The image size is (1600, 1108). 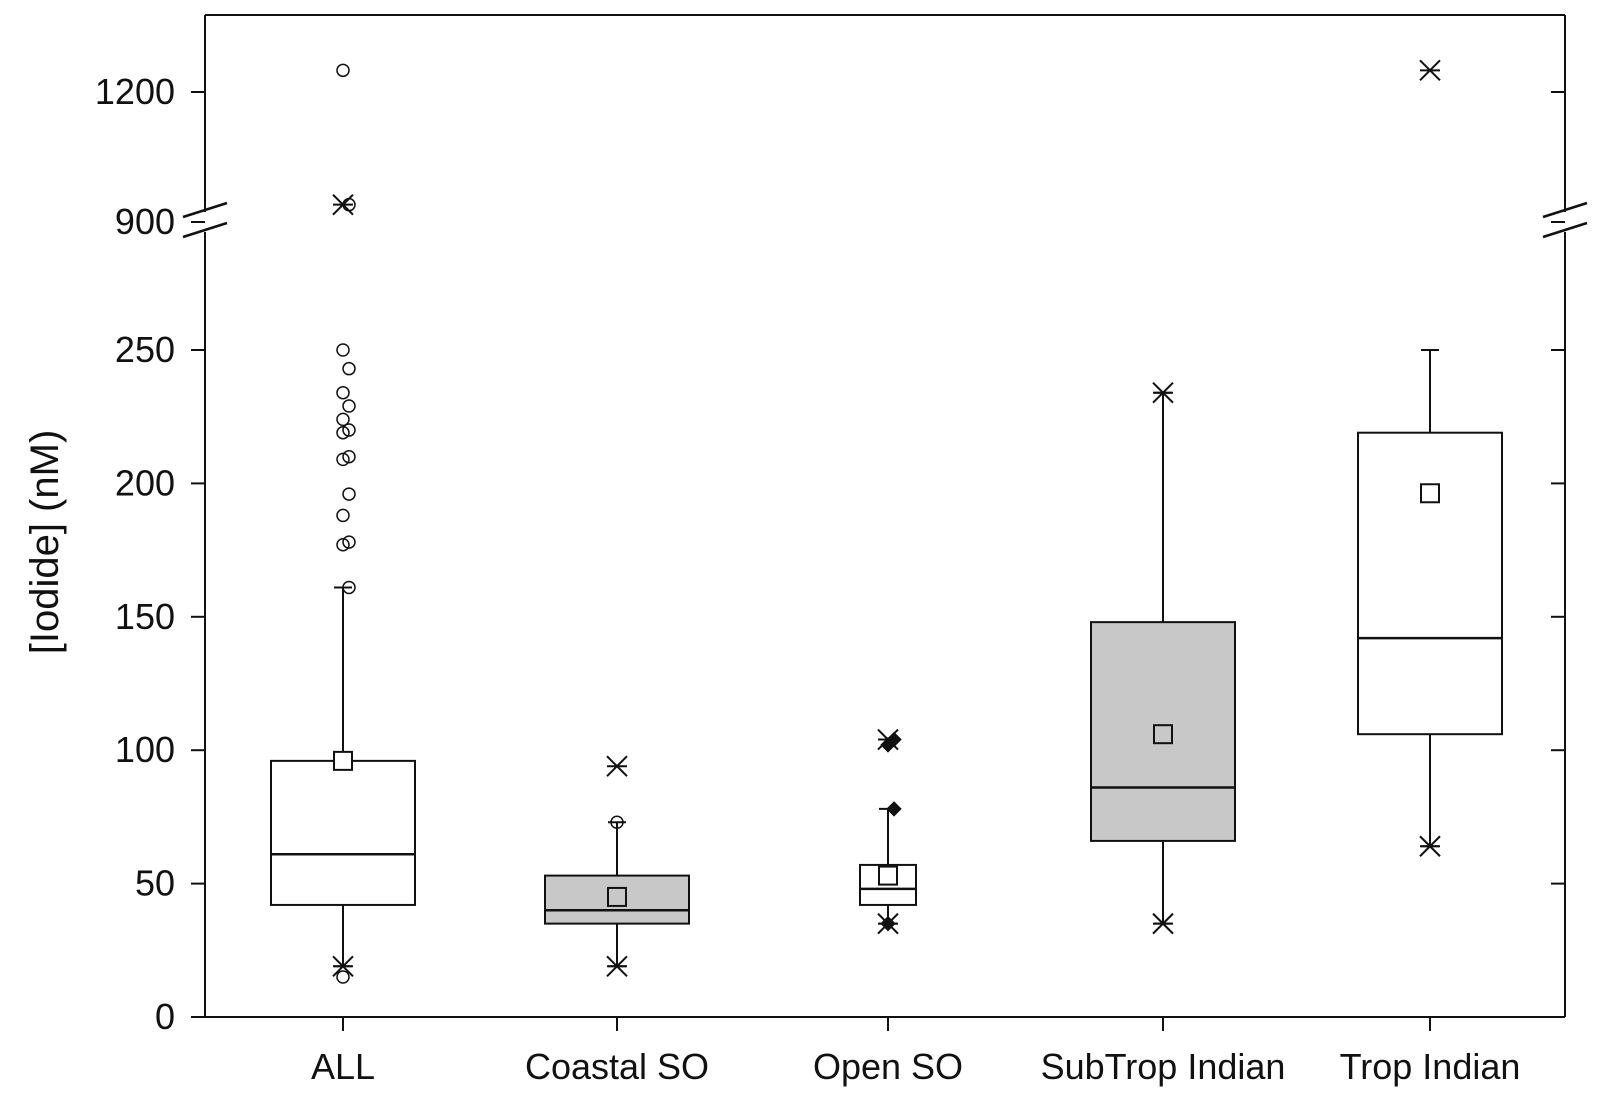 What do you see at coordinates (1163, 1066) in the screenshot?
I see `x-tick-label-subtrop-indian: SubTrop Indian` at bounding box center [1163, 1066].